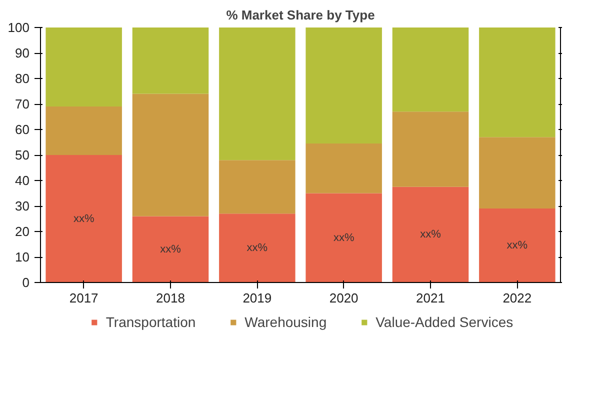  What do you see at coordinates (19, 27) in the screenshot?
I see `y-tick-label: 100` at bounding box center [19, 27].